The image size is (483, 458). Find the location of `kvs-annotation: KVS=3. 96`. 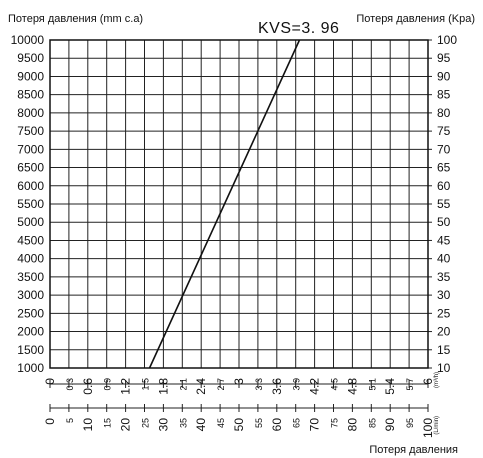

kvs-annotation: KVS=3. 96 is located at coordinates (298, 28).